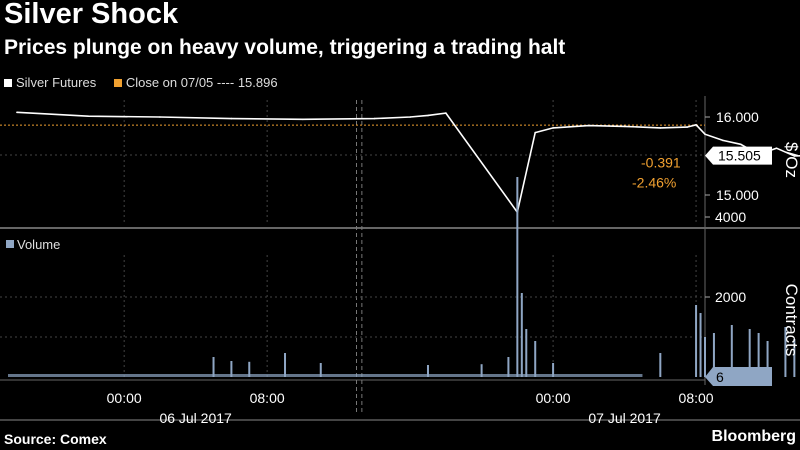 This screenshot has height=450, width=800. Describe the element at coordinates (55, 439) in the screenshot. I see `source-note: Source: Comex` at that location.